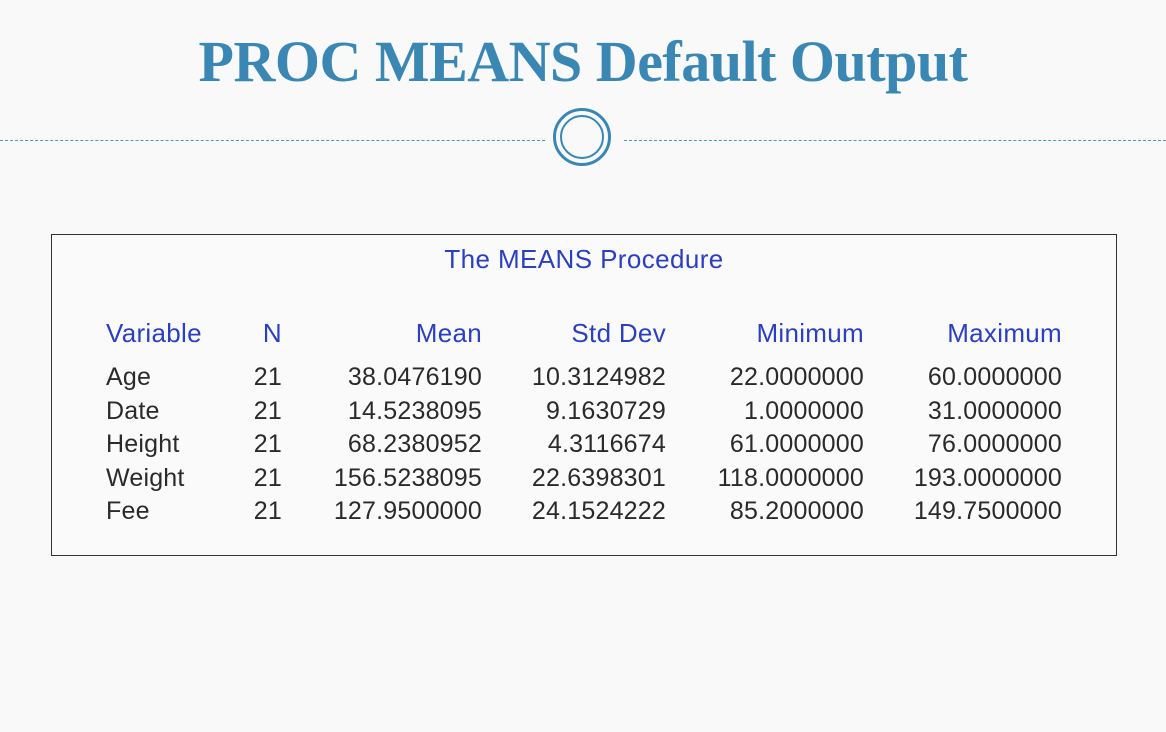 Image resolution: width=1166 pixels, height=732 pixels. I want to click on cell-minimum: 61.0000000, so click(796, 444).